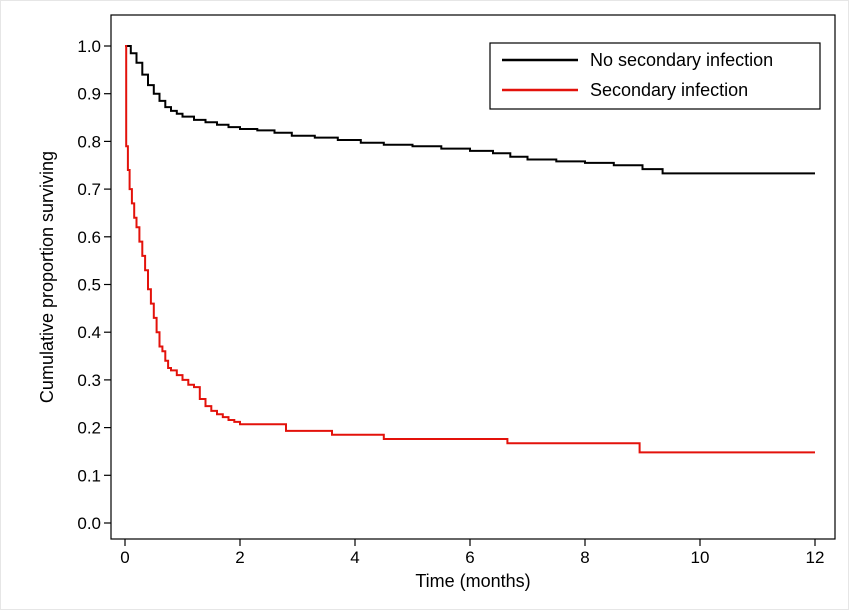  What do you see at coordinates (47, 277) in the screenshot?
I see `y-axis-title: Cumulative proportion surviving` at bounding box center [47, 277].